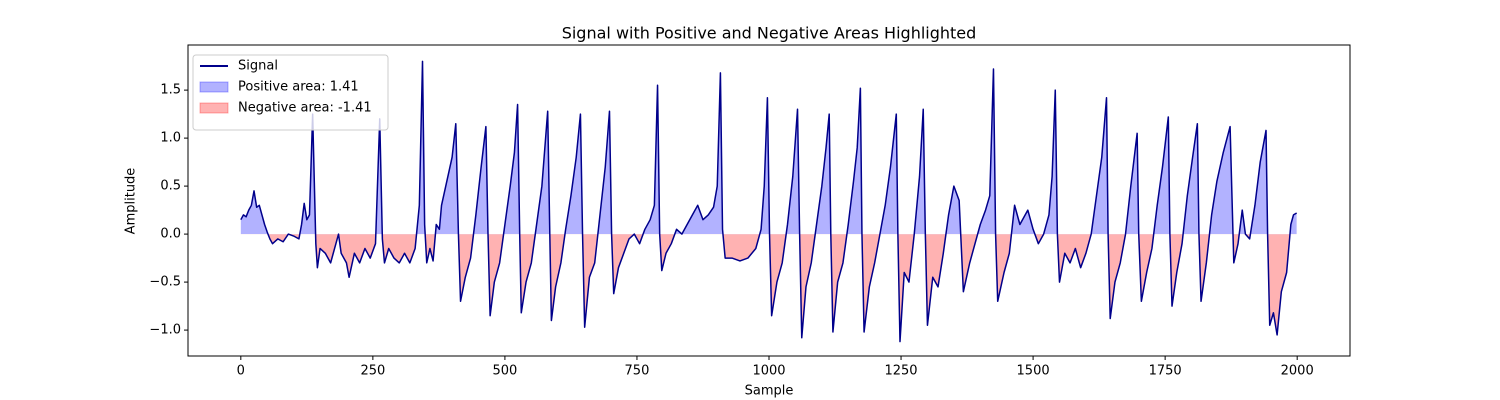 The image size is (1500, 400). I want to click on y-tick-label: 1.0, so click(170, 138).